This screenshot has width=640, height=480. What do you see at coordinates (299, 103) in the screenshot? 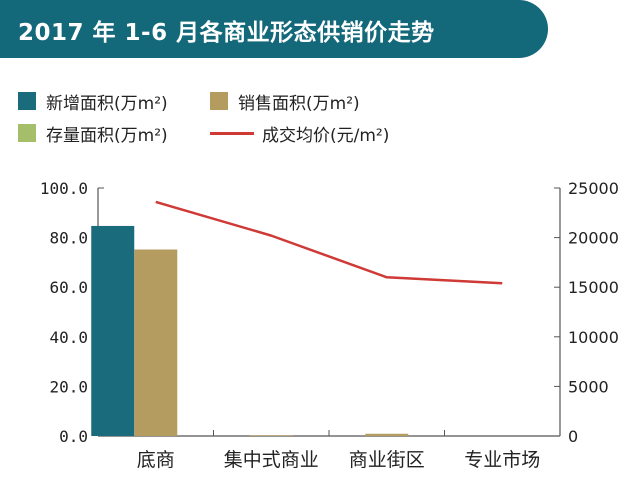
I see `legend-label: 销售面积(万m²)` at bounding box center [299, 103].